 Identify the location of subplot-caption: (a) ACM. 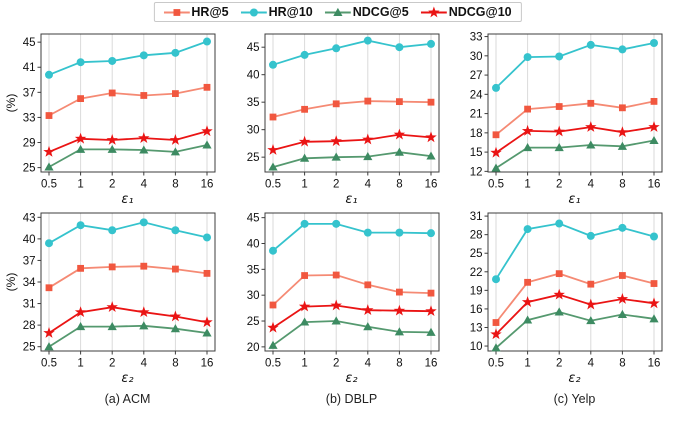
(127, 399).